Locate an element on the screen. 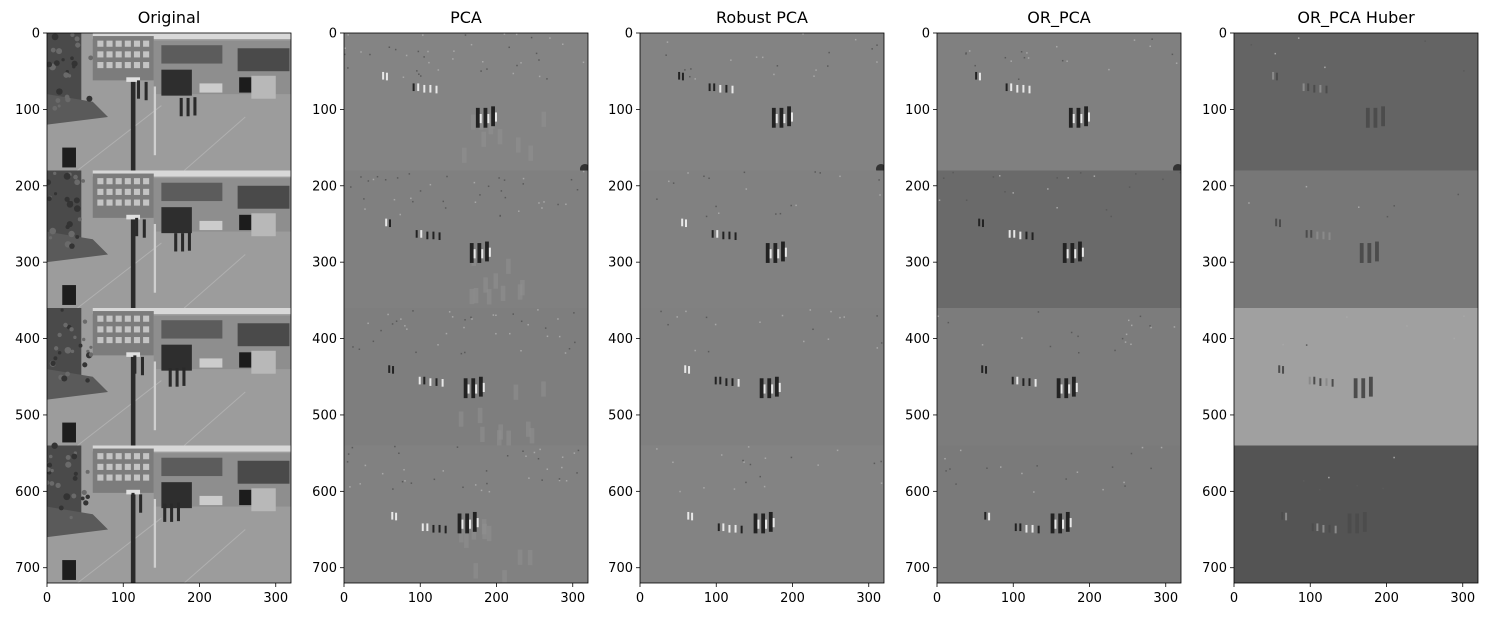 The height and width of the screenshot is (617, 1489). panel-title: OR_PCA is located at coordinates (1059, 18).